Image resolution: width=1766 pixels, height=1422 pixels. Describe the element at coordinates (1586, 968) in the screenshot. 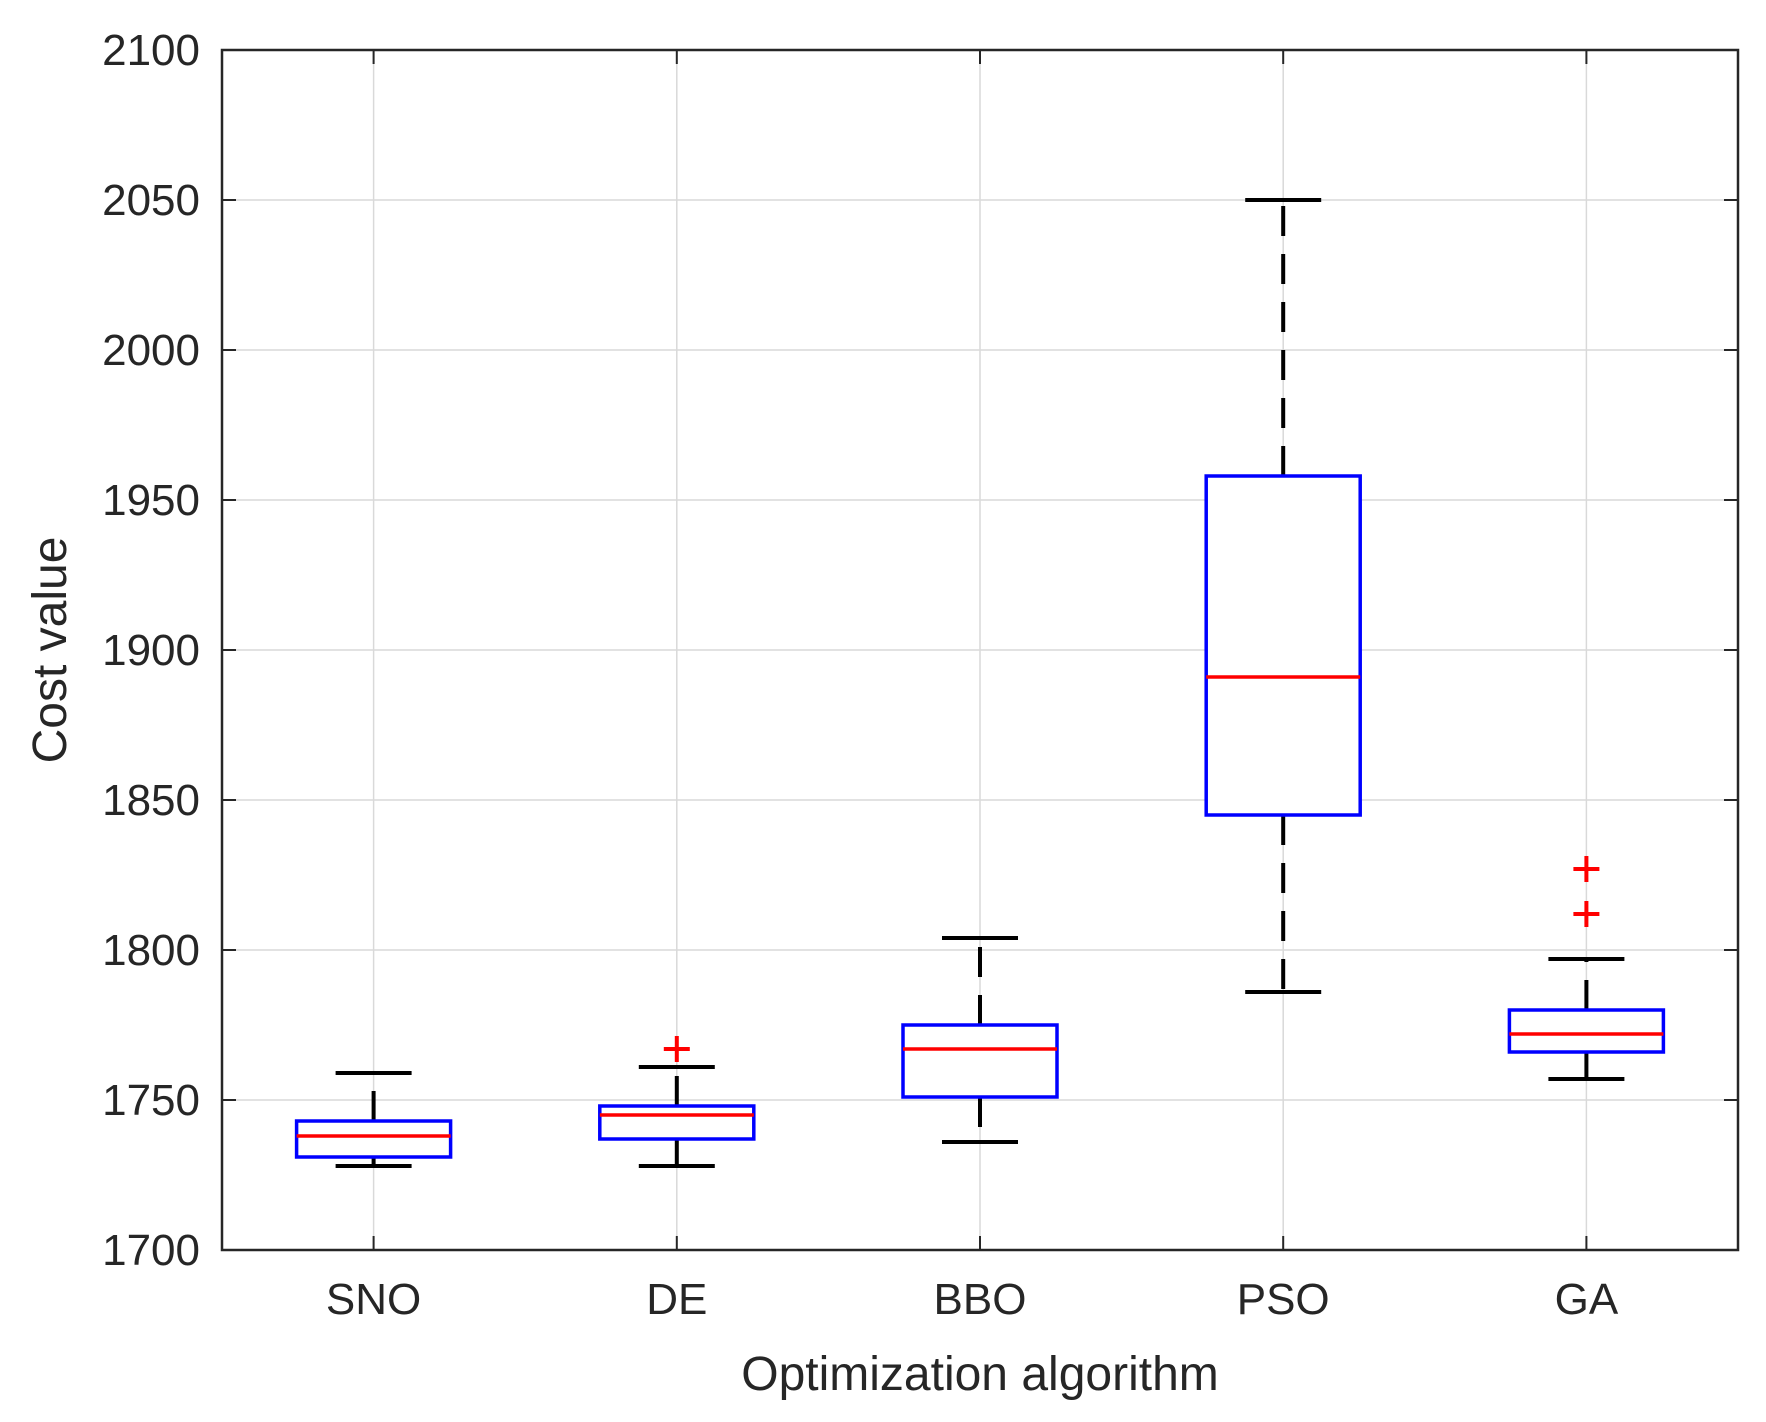

I see `box-ga` at that location.